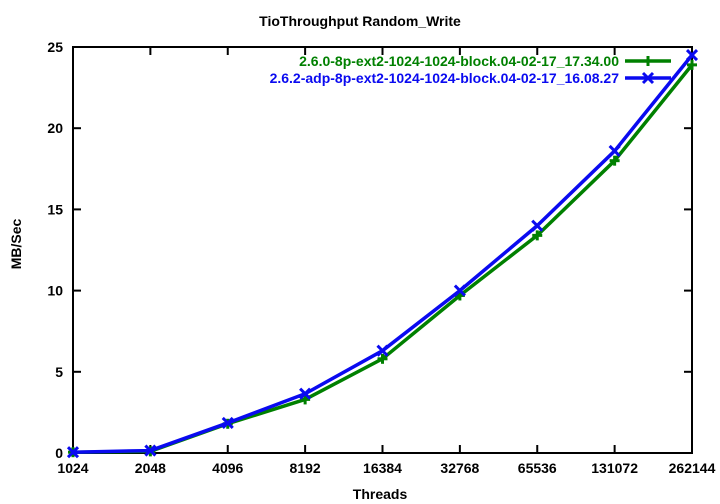 This screenshot has width=720, height=504. What do you see at coordinates (59, 372) in the screenshot?
I see `svg-text: 5` at bounding box center [59, 372].